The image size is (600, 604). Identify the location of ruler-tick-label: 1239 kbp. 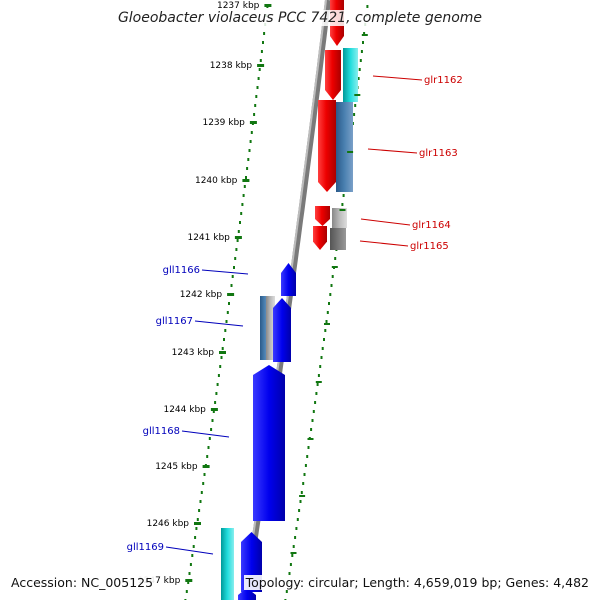
(223, 123).